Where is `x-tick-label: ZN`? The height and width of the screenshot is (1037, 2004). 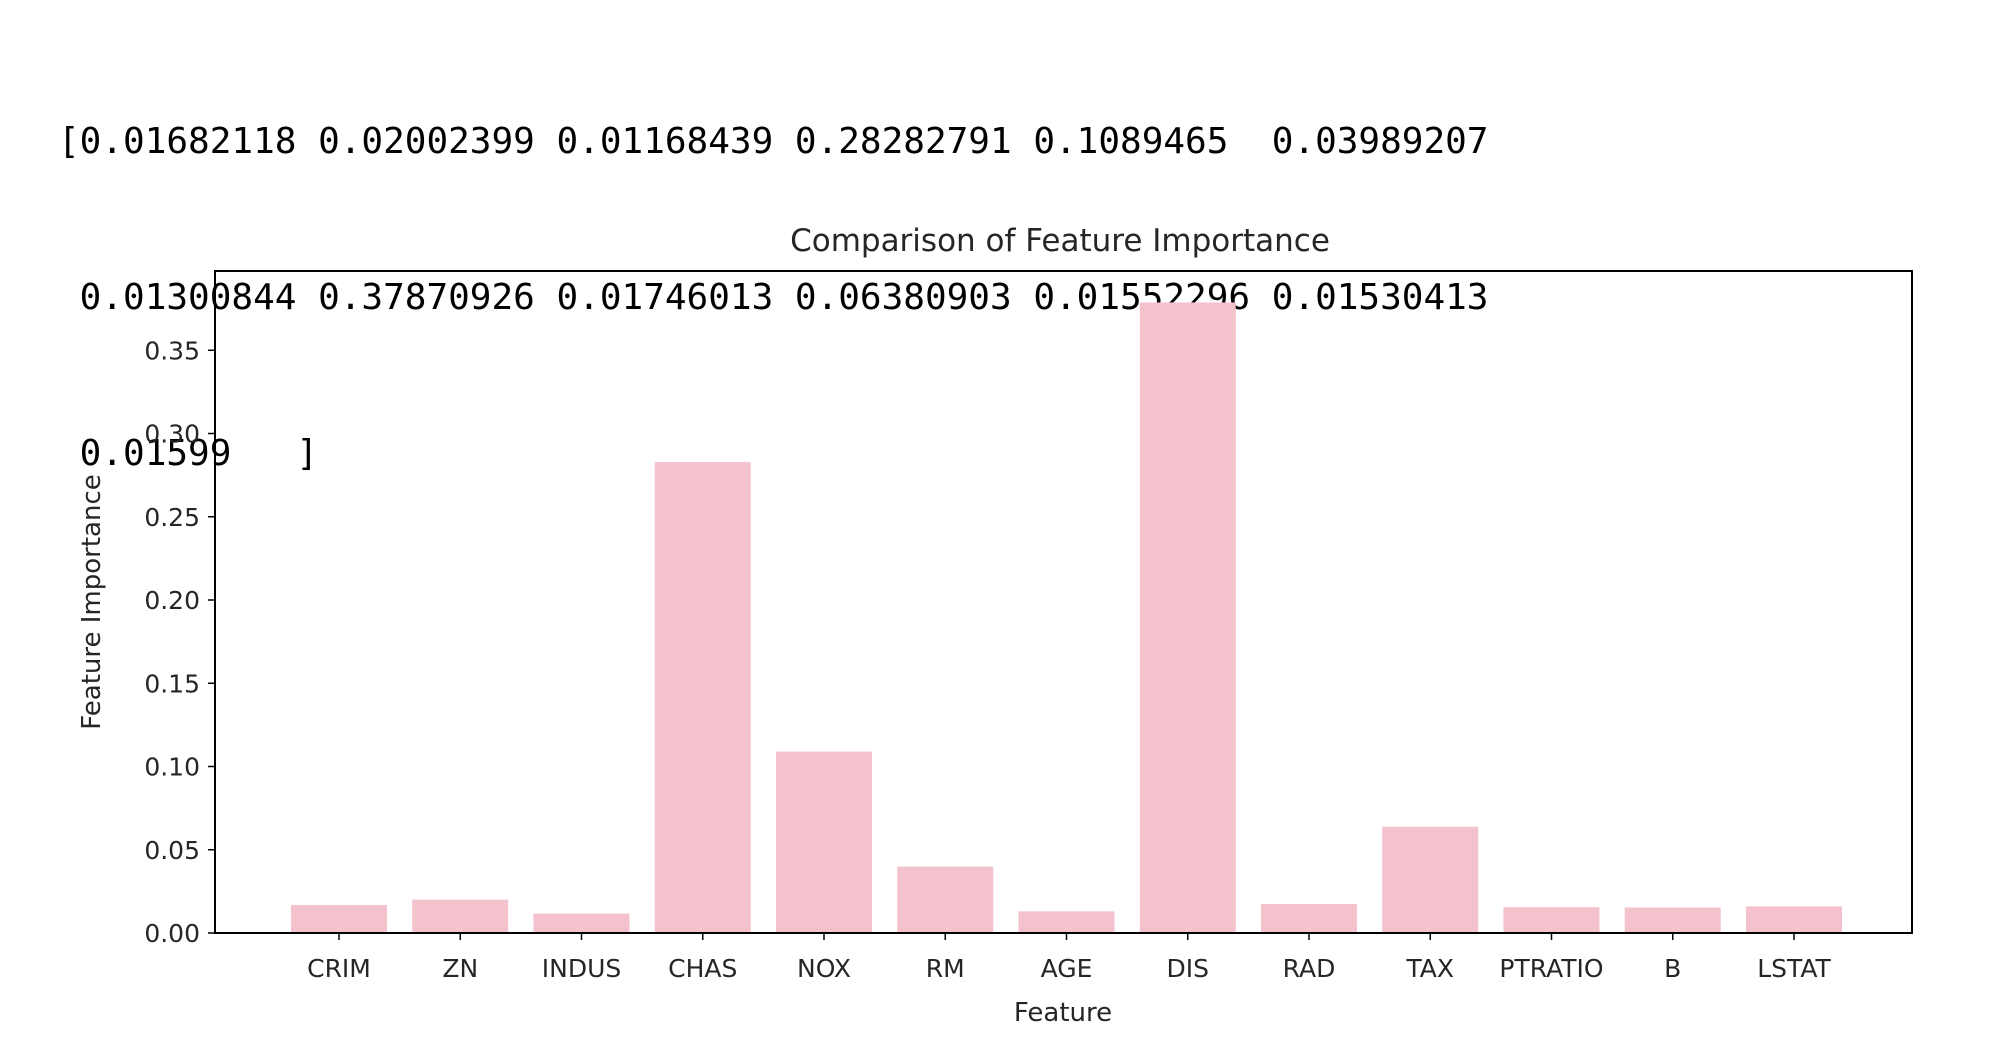 x-tick-label: ZN is located at coordinates (460, 968).